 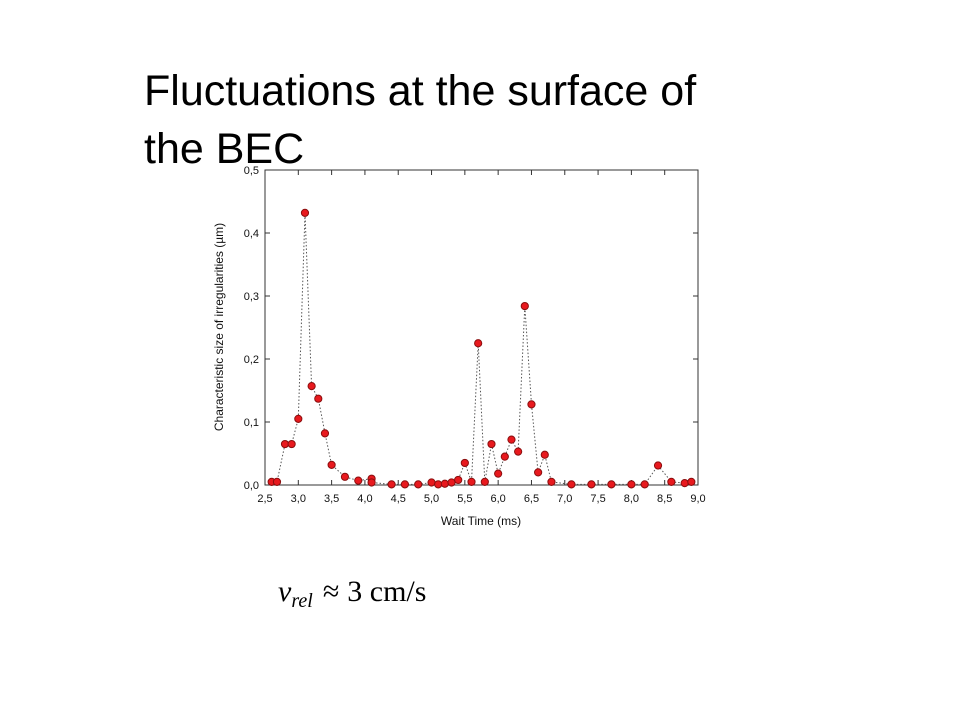 I want to click on y-tick-label: 0,3, so click(x=251, y=297).